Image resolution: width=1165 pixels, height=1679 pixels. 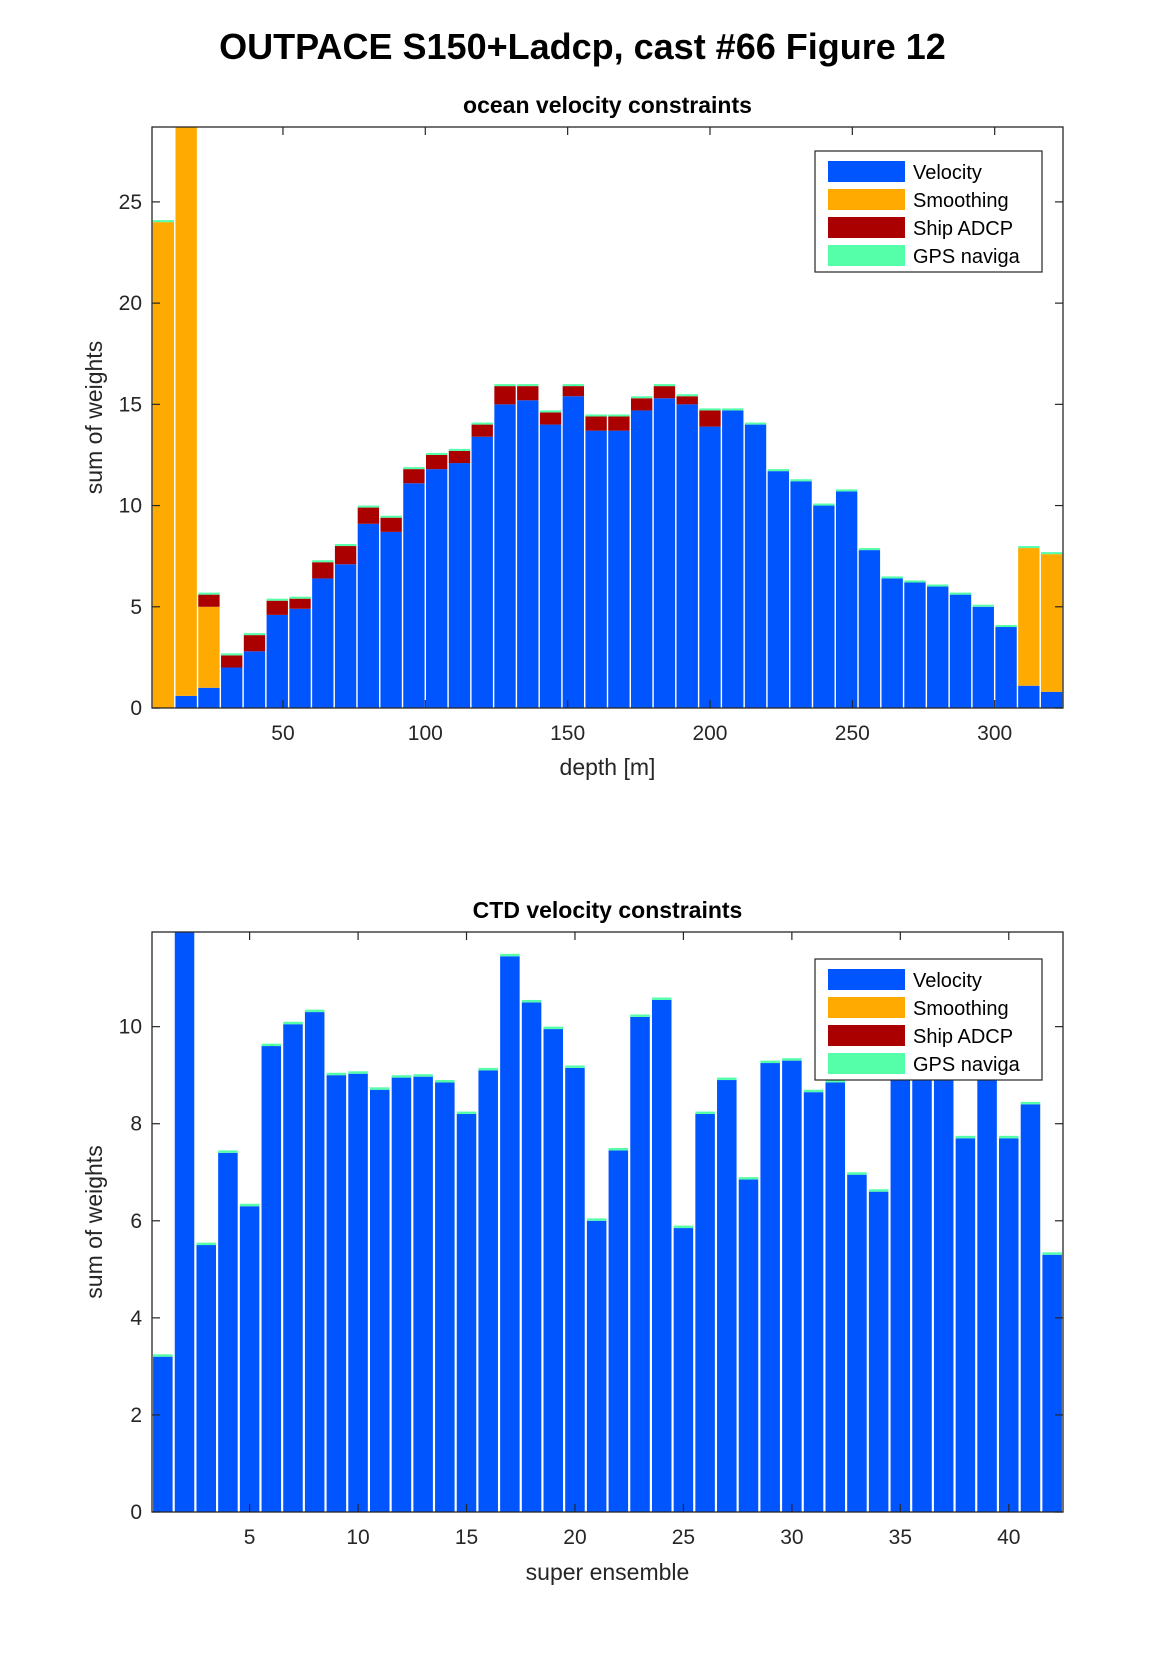 What do you see at coordinates (1008, 1537) in the screenshot?
I see `x-tick-label: 40` at bounding box center [1008, 1537].